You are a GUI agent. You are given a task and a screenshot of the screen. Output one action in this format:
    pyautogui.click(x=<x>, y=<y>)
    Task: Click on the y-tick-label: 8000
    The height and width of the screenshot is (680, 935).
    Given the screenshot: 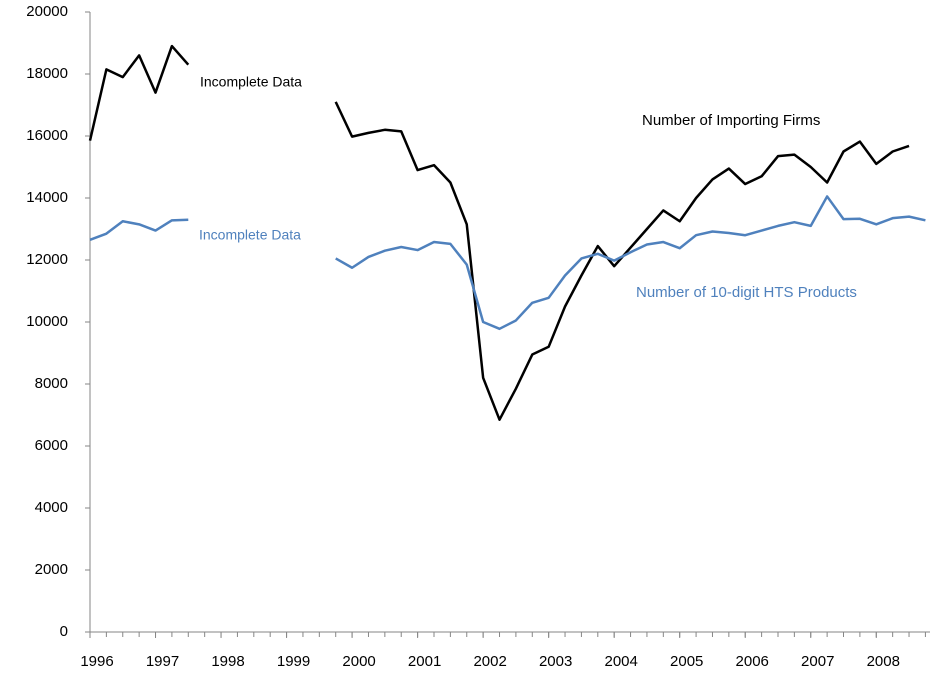 What is the action you would take?
    pyautogui.click(x=51, y=383)
    